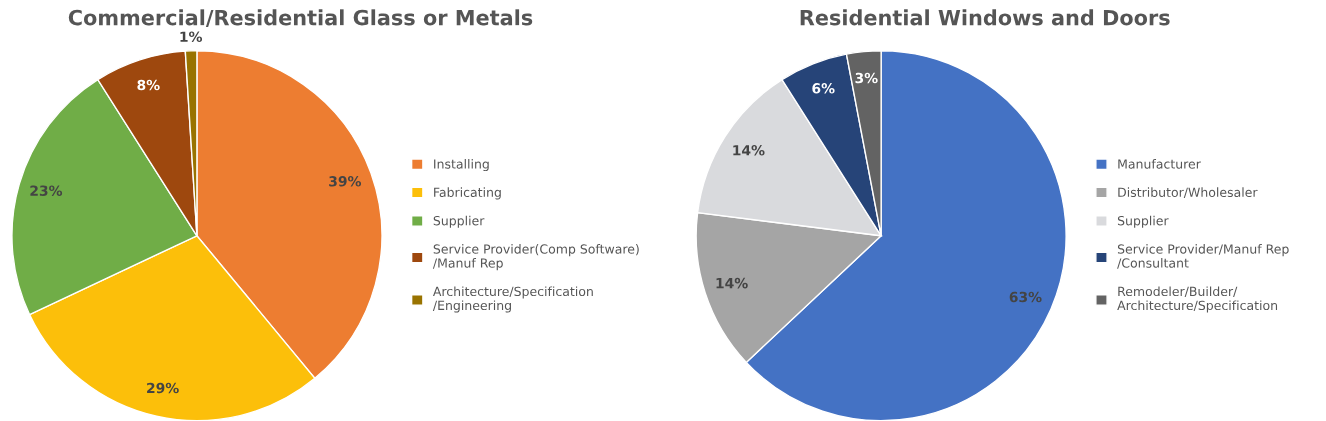 The image size is (1326, 421). I want to click on legend-label: Remodeler/Builder/ Architecture/Specification, so click(1197, 299).